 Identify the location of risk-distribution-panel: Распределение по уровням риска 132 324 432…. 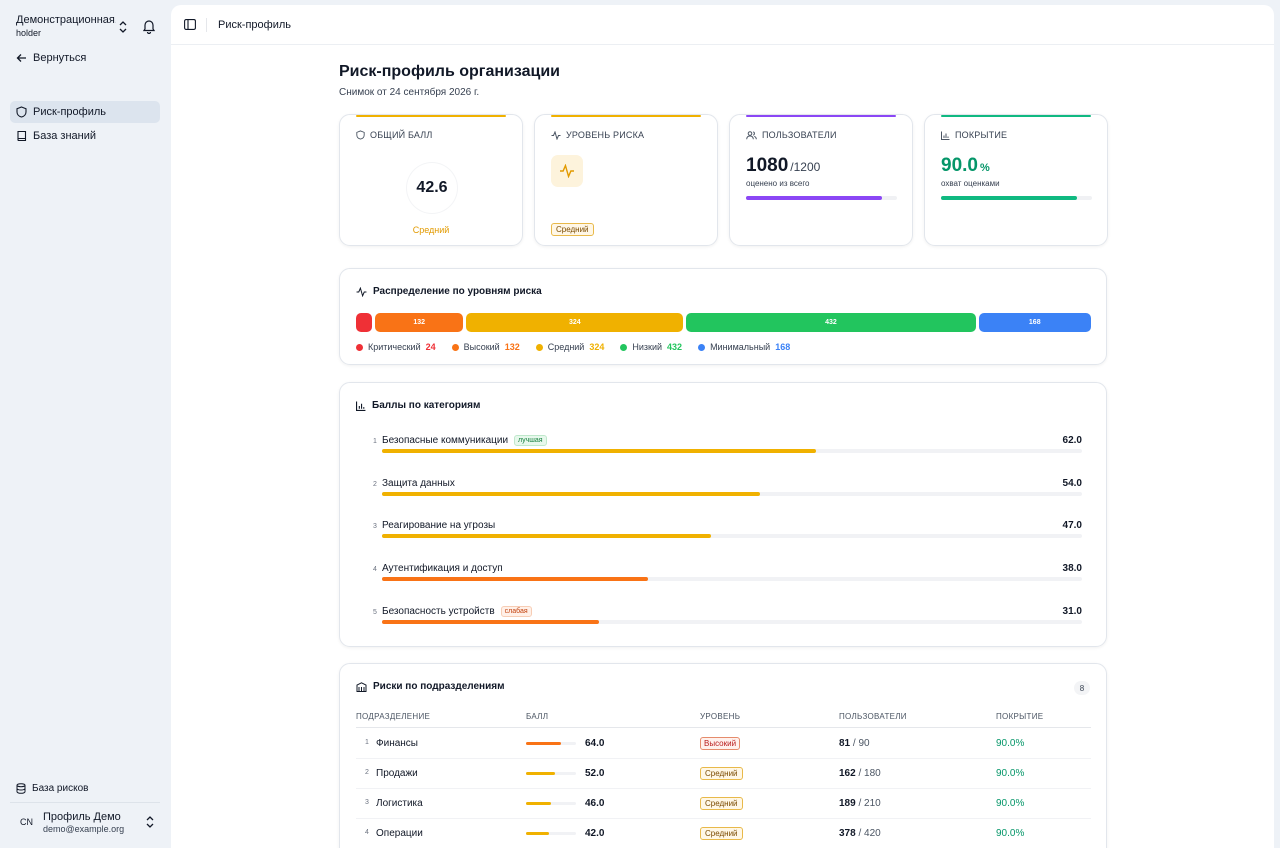
(723, 316).